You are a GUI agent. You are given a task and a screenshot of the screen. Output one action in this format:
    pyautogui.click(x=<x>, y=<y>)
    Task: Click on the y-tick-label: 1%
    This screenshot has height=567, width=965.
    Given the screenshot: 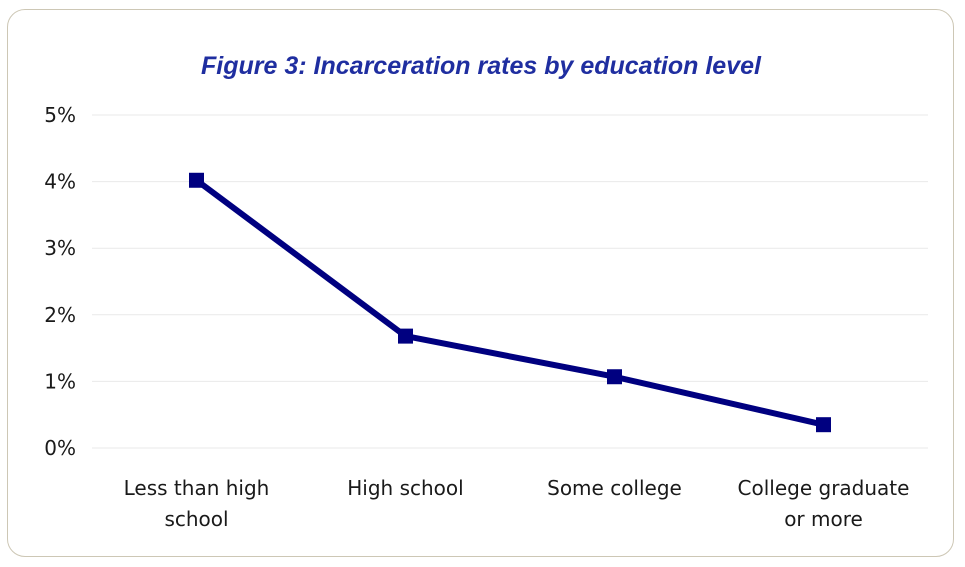 What is the action you would take?
    pyautogui.click(x=60, y=381)
    